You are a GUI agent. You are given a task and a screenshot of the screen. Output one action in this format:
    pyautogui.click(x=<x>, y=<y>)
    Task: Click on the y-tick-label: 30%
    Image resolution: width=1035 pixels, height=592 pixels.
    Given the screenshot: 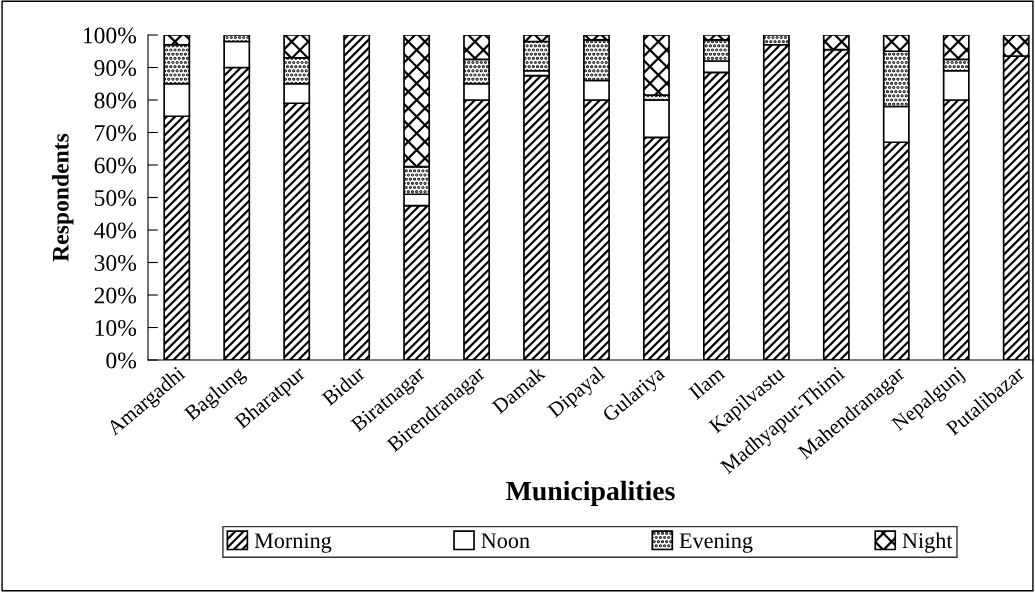 What is the action you would take?
    pyautogui.click(x=115, y=262)
    